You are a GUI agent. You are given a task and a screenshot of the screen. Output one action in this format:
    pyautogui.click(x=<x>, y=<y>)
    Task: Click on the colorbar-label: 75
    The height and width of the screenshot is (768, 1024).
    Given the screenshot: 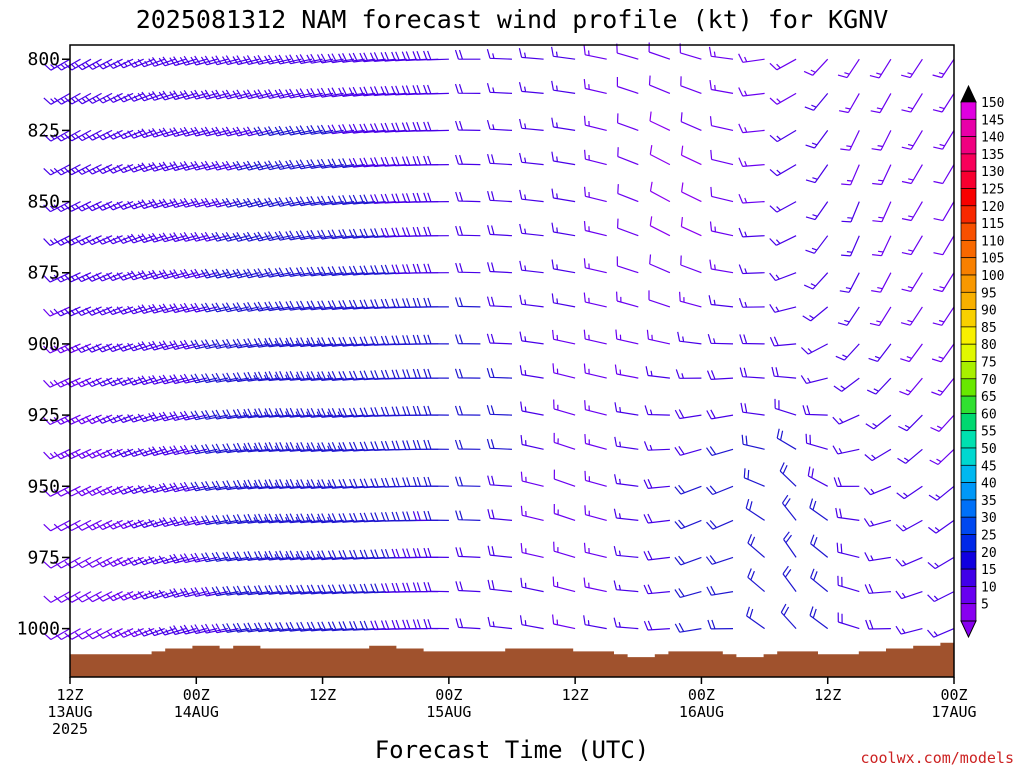 What is the action you would take?
    pyautogui.click(x=989, y=363)
    